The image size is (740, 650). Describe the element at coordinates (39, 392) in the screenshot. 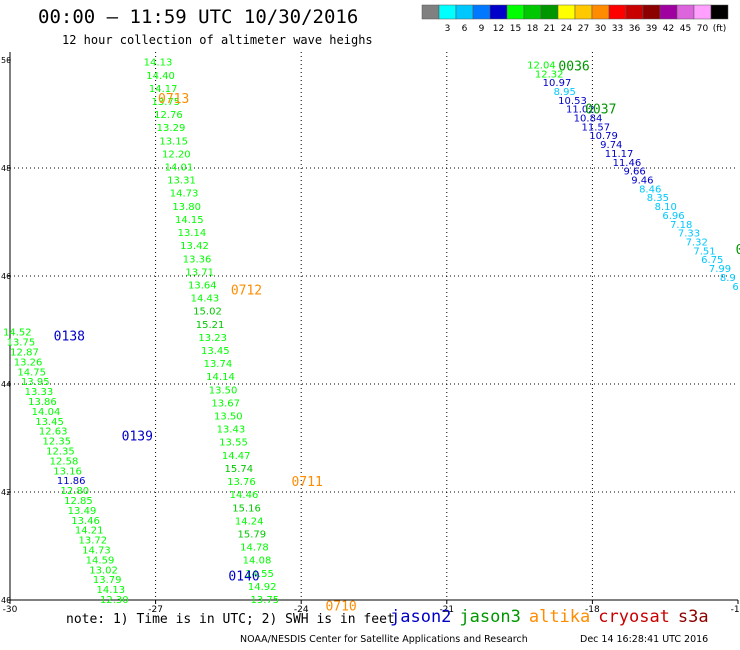

I see `swh-value-label: 13.33` at that location.